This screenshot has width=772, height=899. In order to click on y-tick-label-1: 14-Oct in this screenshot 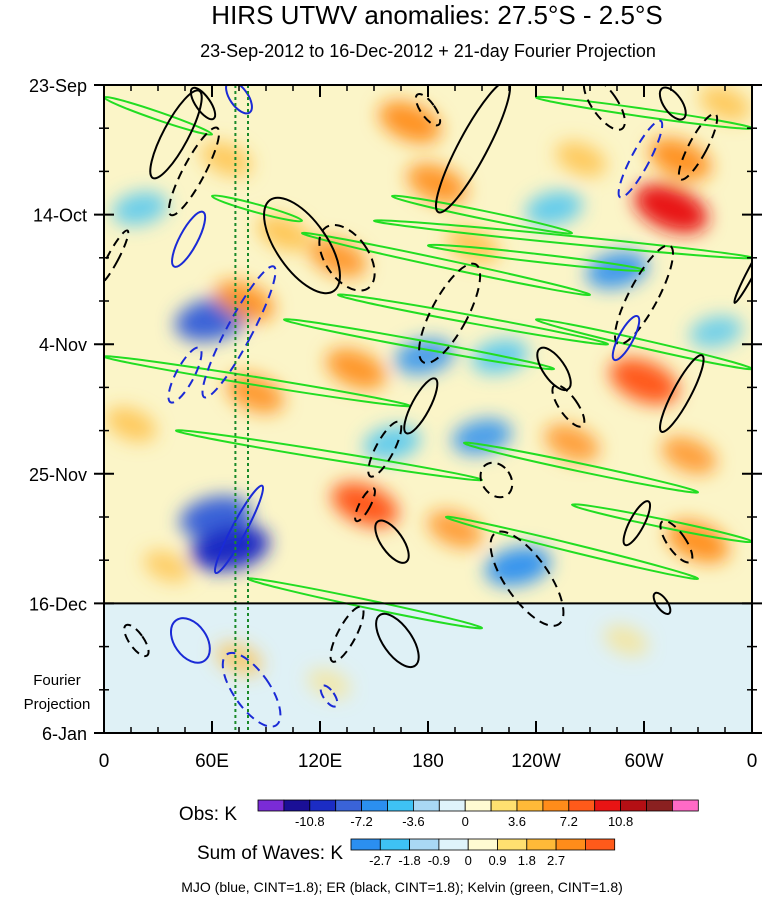, I will do `click(60, 216)`.